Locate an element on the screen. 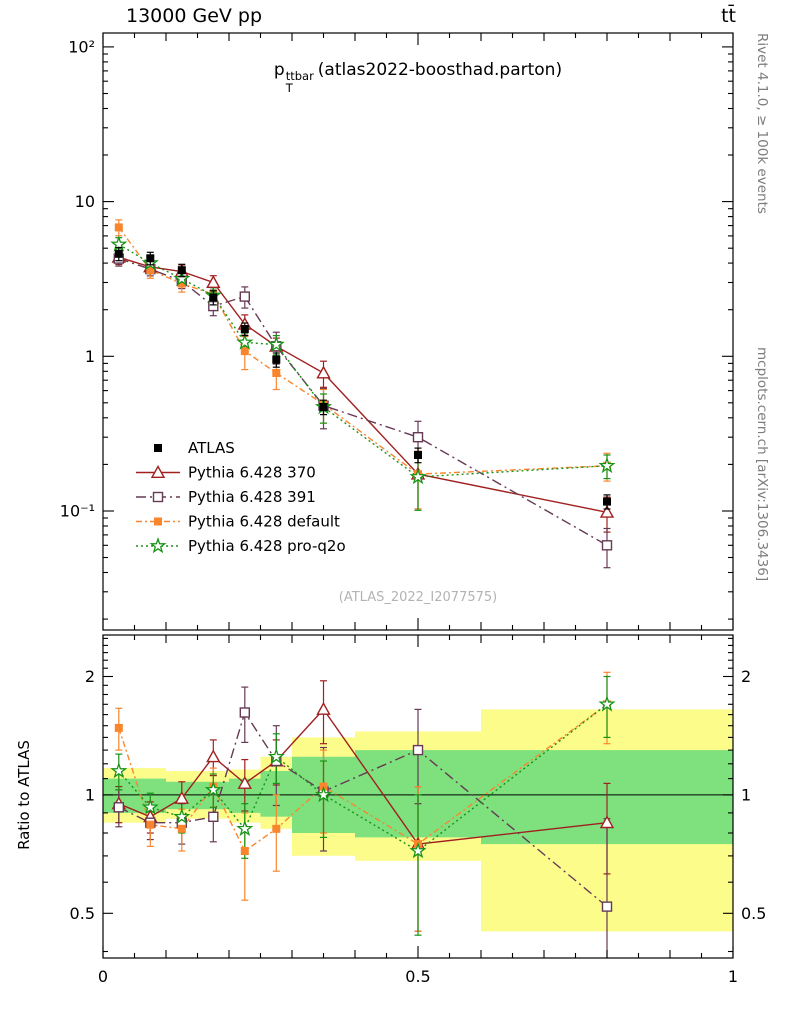 Image resolution: width=786 pixels, height=1024 pixels. observable-symbol: p ttbar T is located at coordinates (293, 77).